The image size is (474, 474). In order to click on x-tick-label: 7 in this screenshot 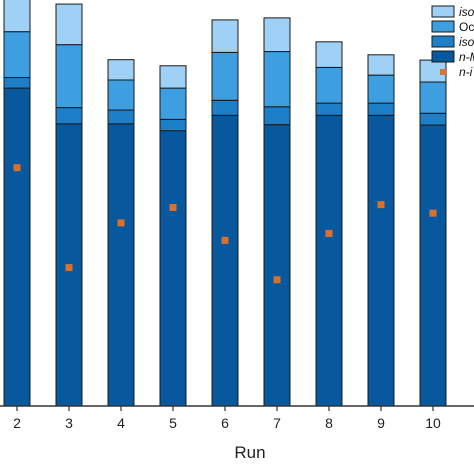, I will do `click(277, 423)`.